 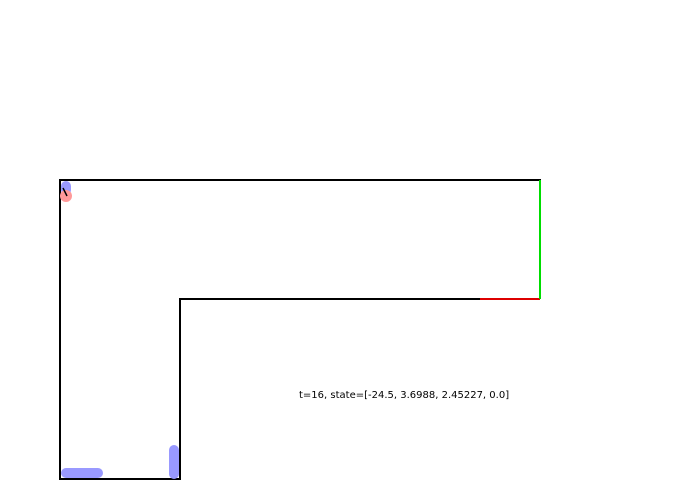 I want to click on agent-marker-icon, so click(x=66, y=194).